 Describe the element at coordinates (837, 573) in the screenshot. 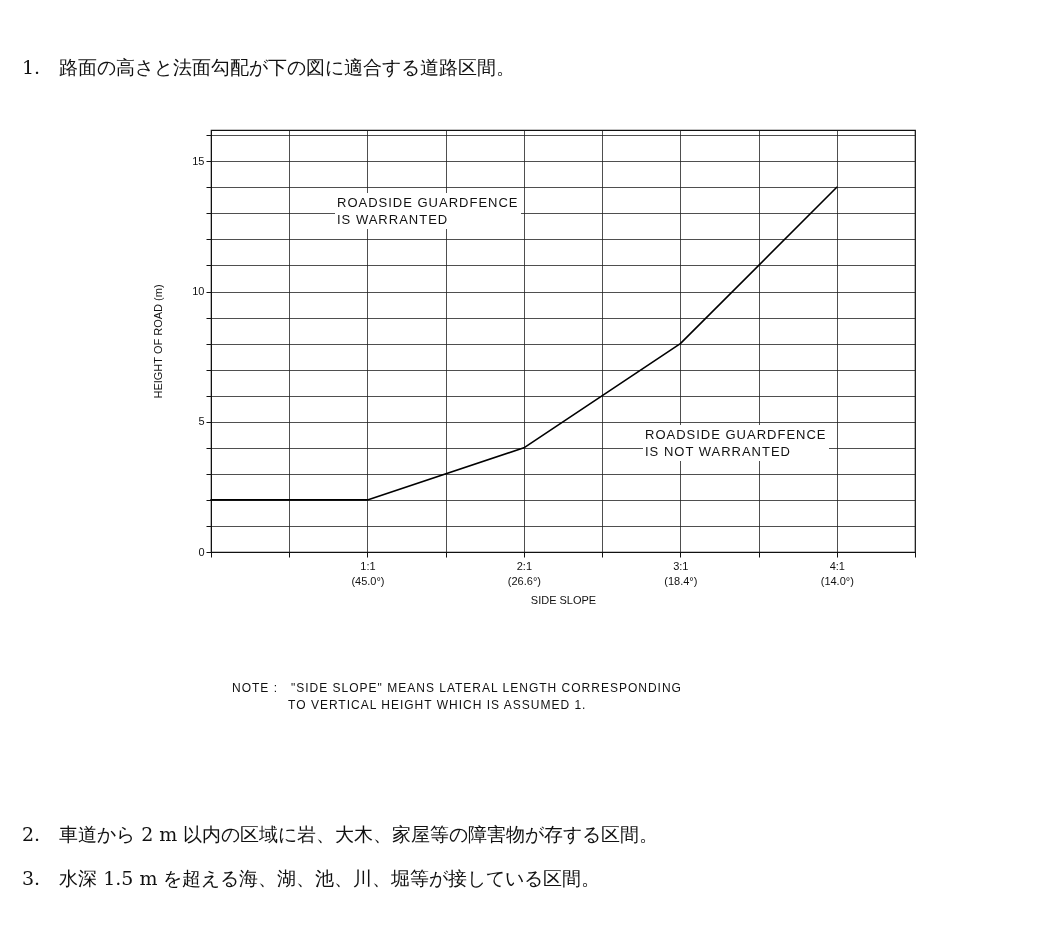

I see `x-tick-label: 4:1 (14.0°)` at that location.